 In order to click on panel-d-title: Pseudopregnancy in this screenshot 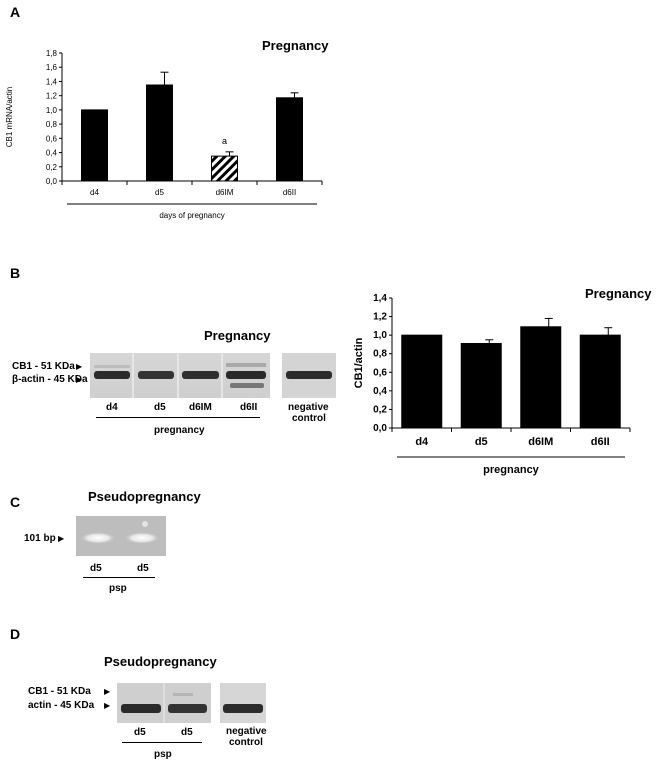, I will do `click(160, 661)`.